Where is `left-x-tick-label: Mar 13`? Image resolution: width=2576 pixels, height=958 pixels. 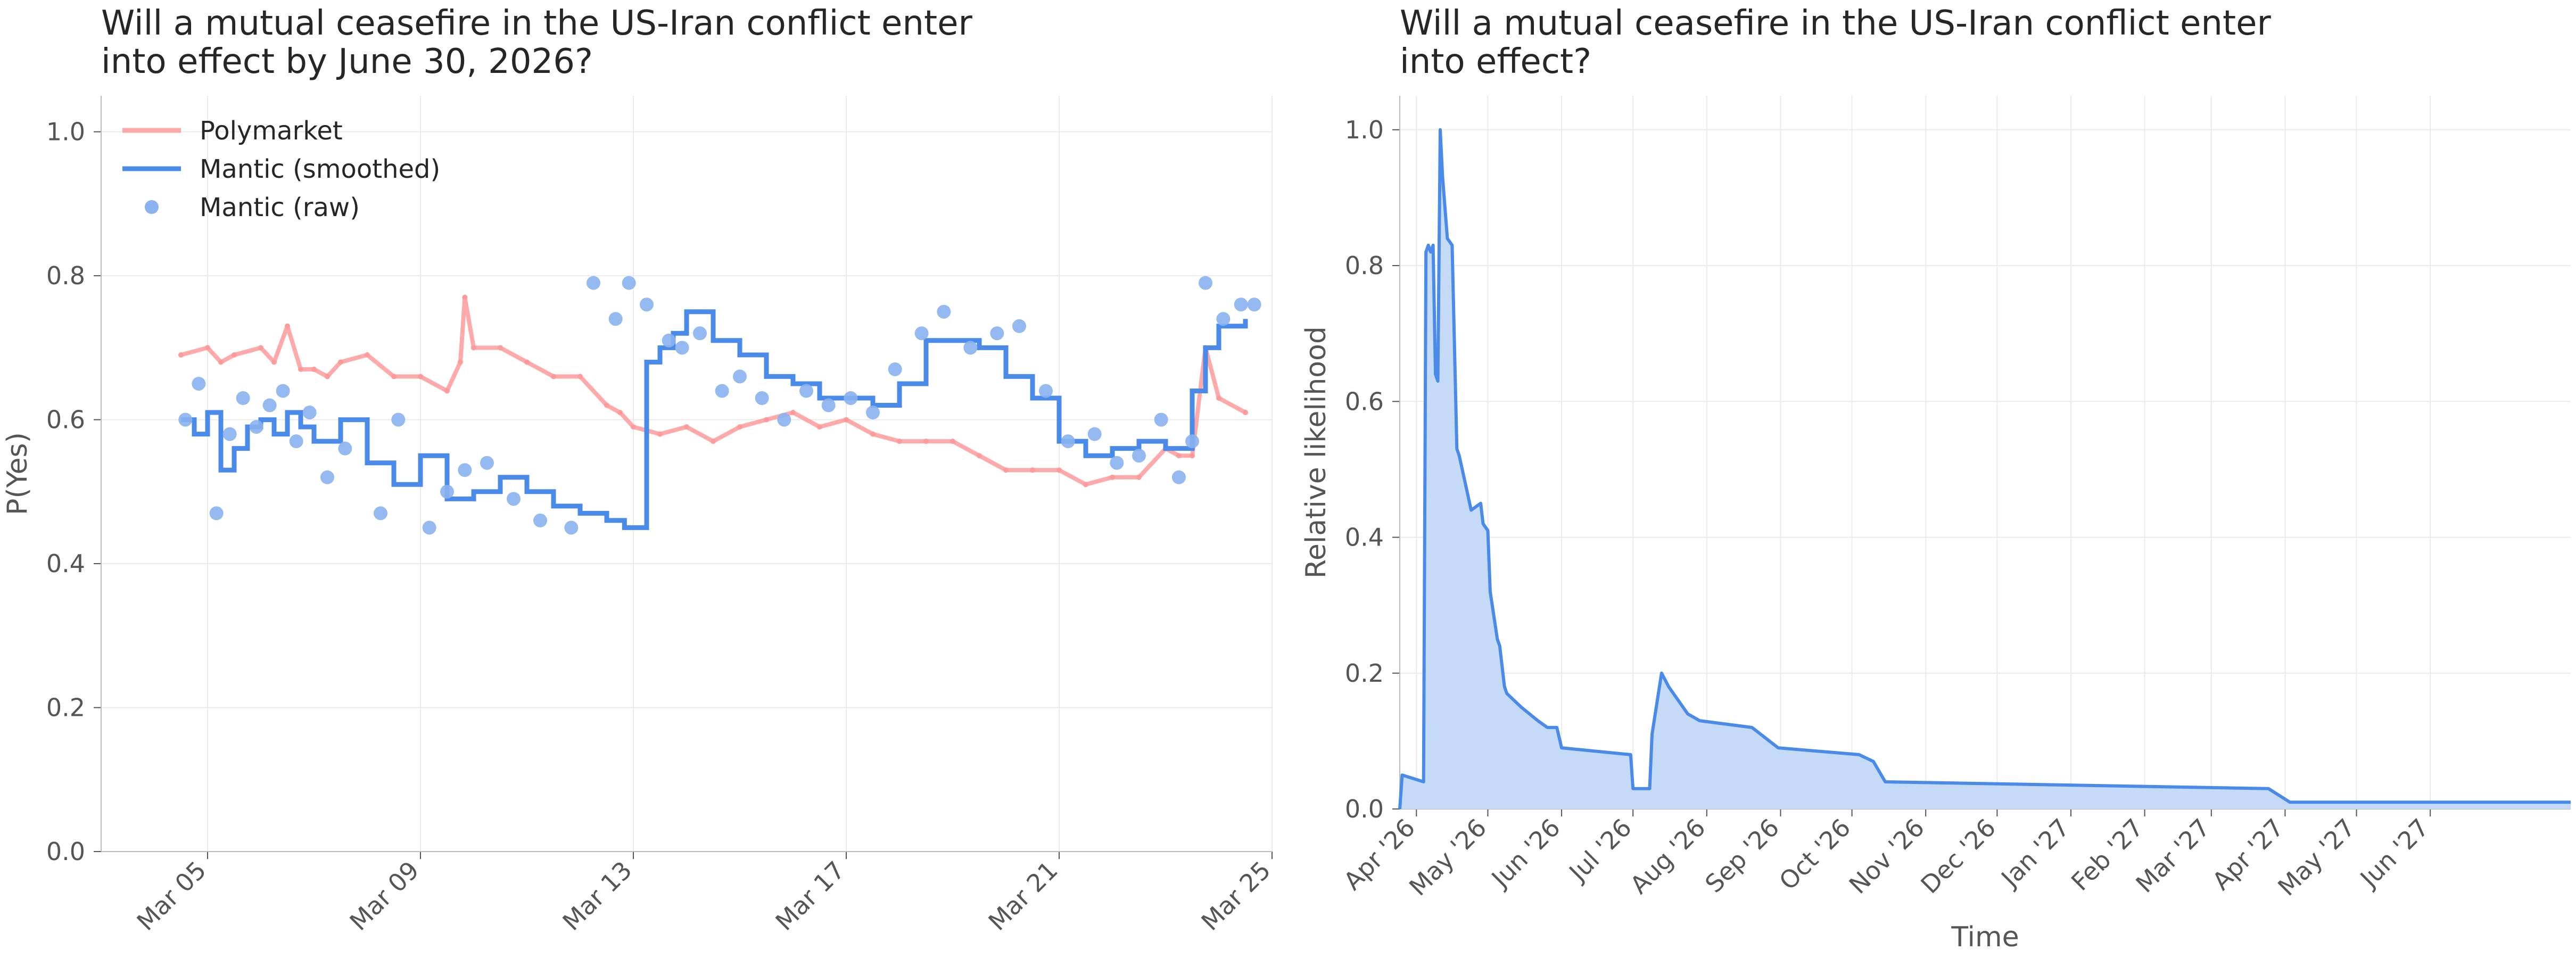 left-x-tick-label: Mar 13 is located at coordinates (597, 896).